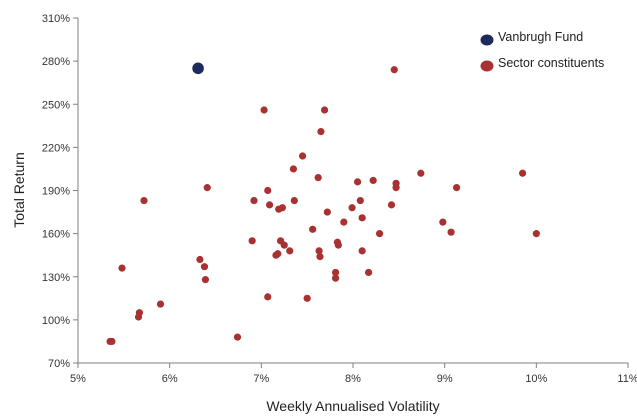 The height and width of the screenshot is (416, 637). What do you see at coordinates (56, 321) in the screenshot?
I see `y-tick-label: 100%` at bounding box center [56, 321].